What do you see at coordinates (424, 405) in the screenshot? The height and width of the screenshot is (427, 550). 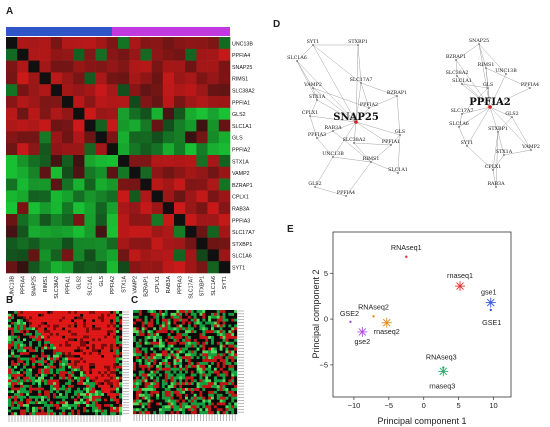 I see `x-tick-label: 0` at bounding box center [424, 405].